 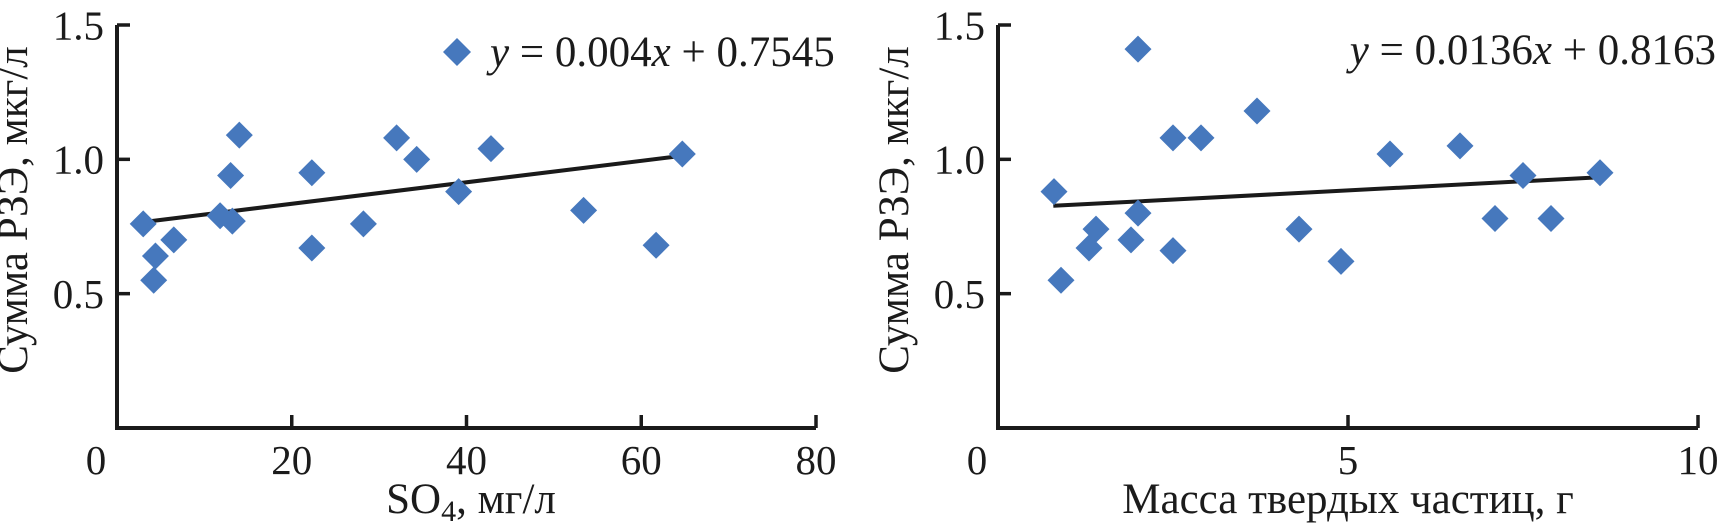 I want to click on x-axis-title: SO4, мг/л, so click(x=471, y=502).